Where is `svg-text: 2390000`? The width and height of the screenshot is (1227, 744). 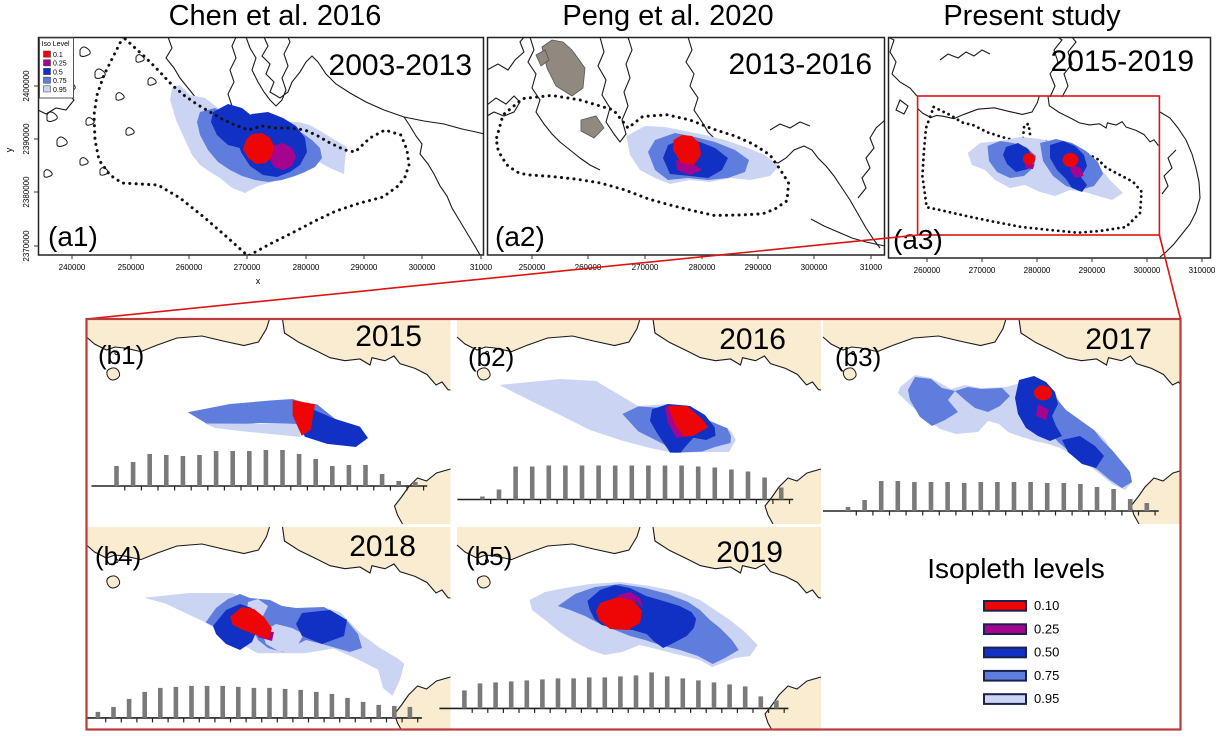
svg-text: 2390000 is located at coordinates (26, 139).